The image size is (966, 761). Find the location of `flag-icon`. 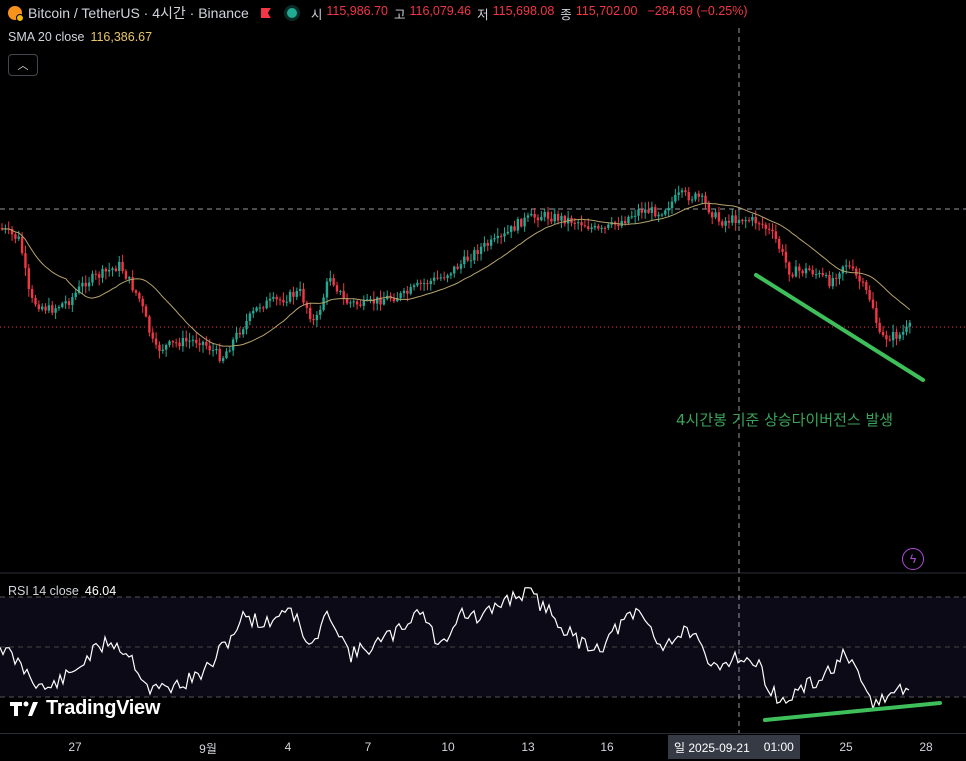

flag-icon is located at coordinates (265, 13).